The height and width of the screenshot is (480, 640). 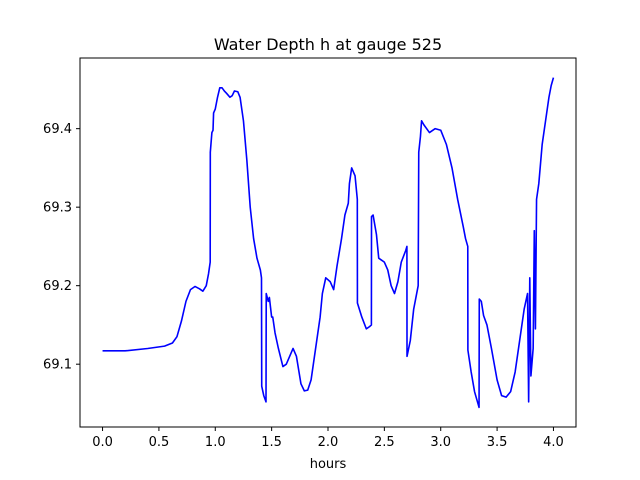 I want to click on x-tick-label: 2.5, so click(x=384, y=442).